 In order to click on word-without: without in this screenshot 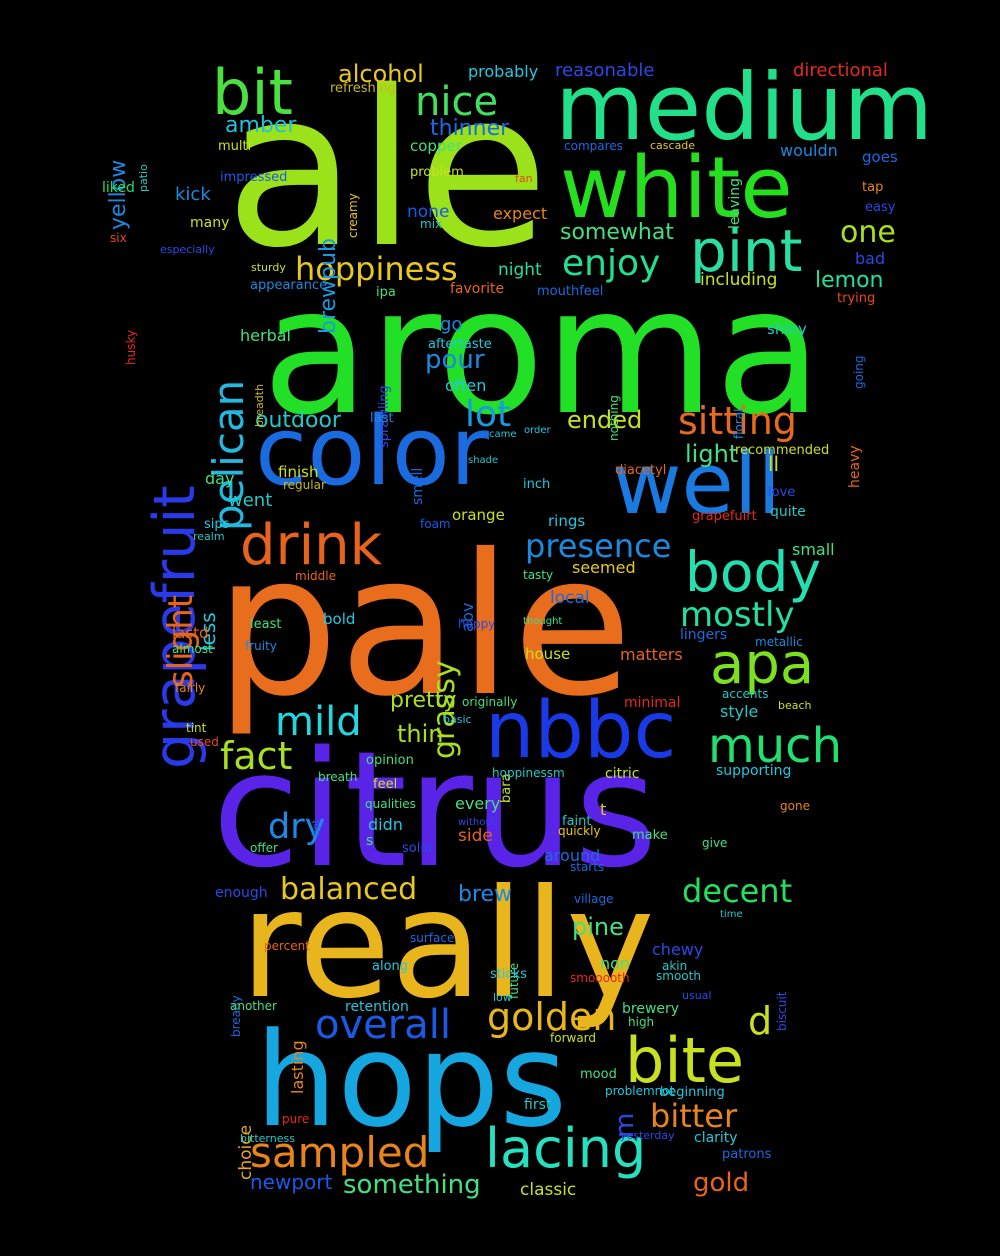, I will do `click(477, 822)`.